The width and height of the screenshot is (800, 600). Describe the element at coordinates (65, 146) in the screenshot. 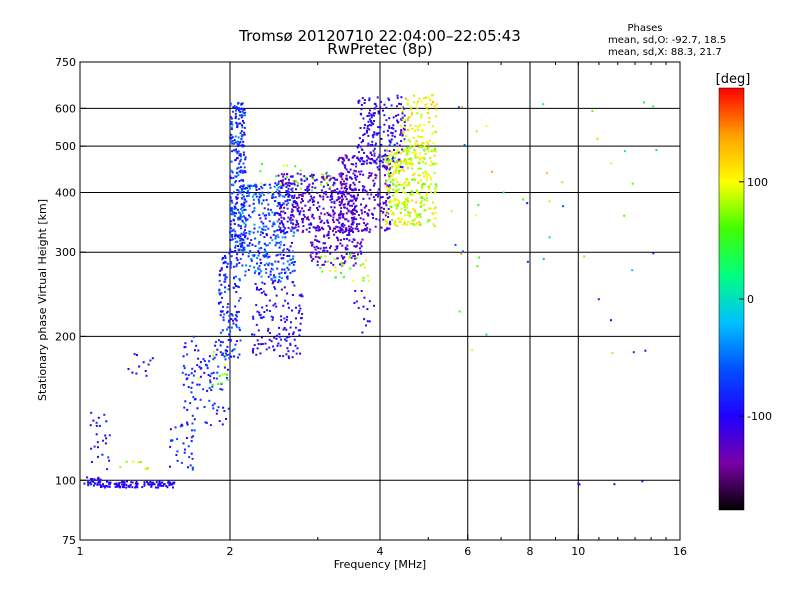

I see `y-tick-label: 500` at that location.